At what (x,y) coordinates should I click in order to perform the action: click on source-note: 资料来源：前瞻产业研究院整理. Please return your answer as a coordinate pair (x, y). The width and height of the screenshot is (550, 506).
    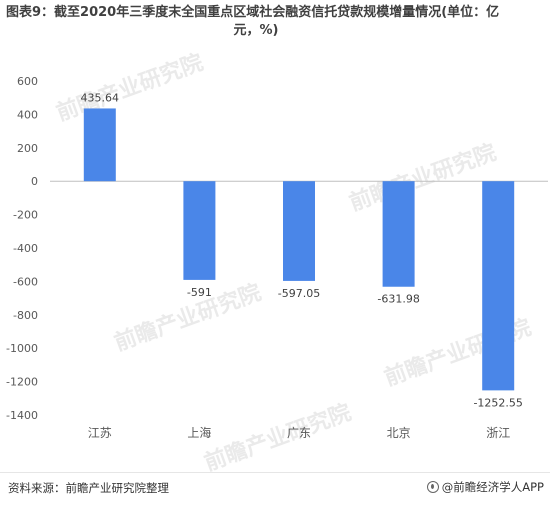
    Looking at the image, I should click on (88, 488).